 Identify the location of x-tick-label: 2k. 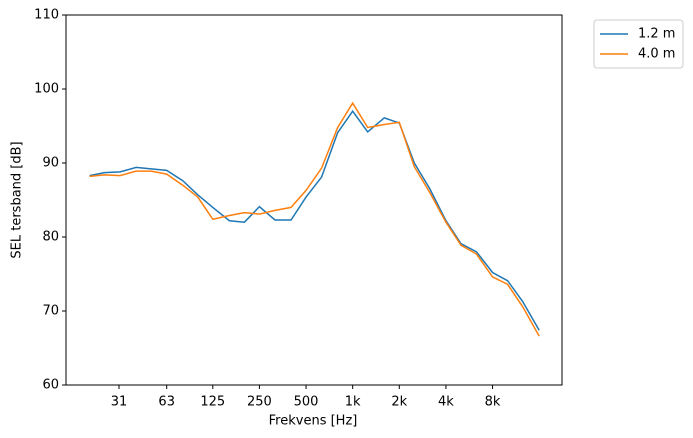
(399, 402).